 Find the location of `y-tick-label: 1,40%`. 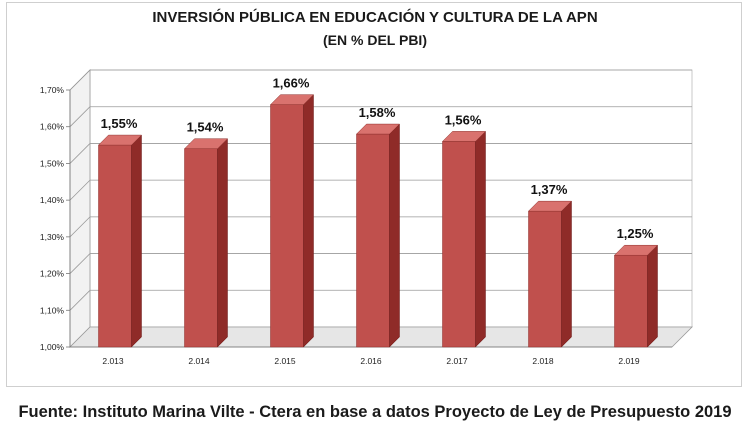

y-tick-label: 1,40% is located at coordinates (52, 200).